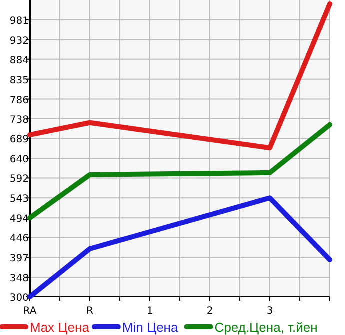 This screenshot has width=345, height=335. Describe the element at coordinates (266, 327) in the screenshot. I see `legend-label: Сред.Цена, т.йен` at that location.